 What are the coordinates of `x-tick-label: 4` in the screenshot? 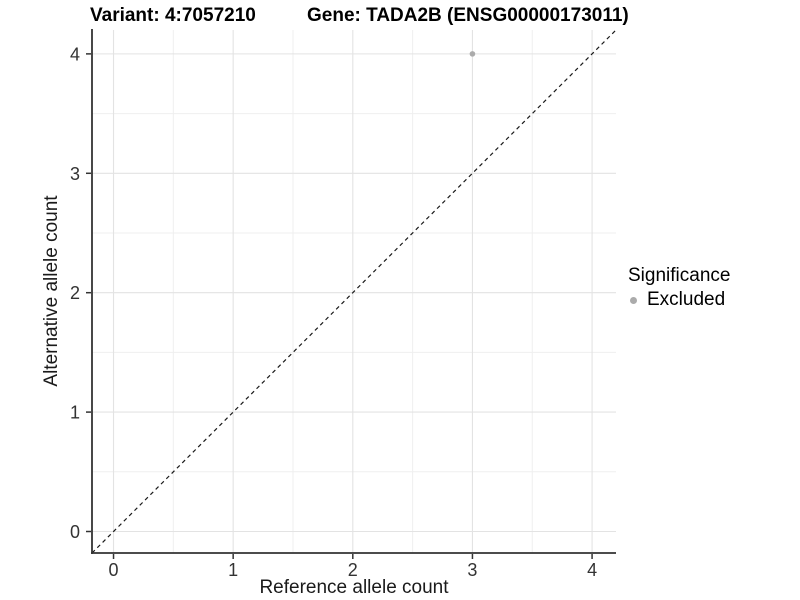 It's located at (592, 570).